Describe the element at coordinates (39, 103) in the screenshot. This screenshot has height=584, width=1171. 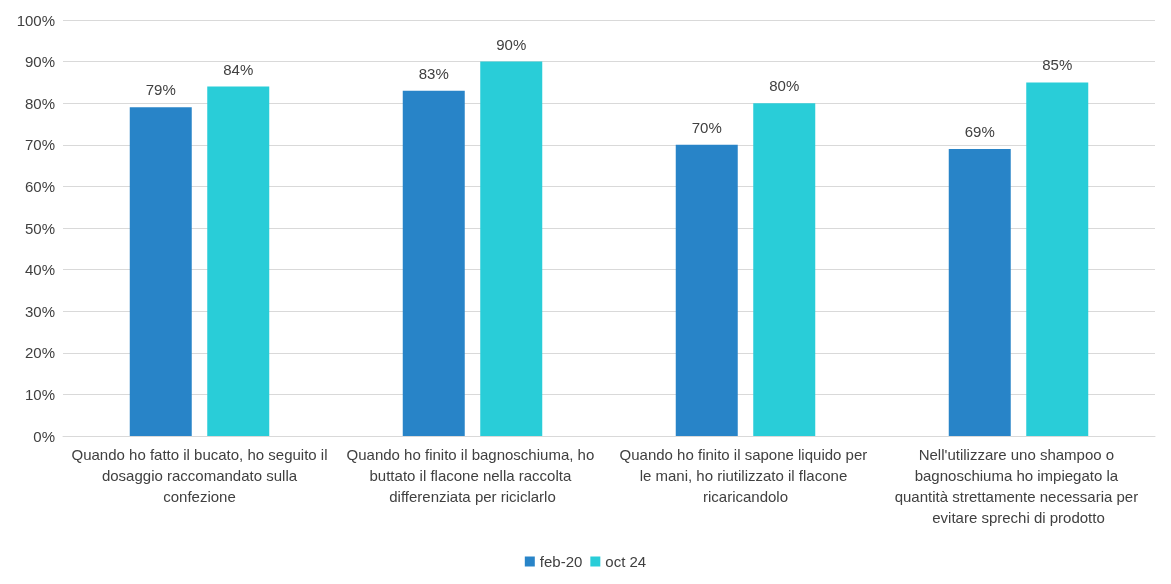
I see `y-tick-label: 80%` at that location.